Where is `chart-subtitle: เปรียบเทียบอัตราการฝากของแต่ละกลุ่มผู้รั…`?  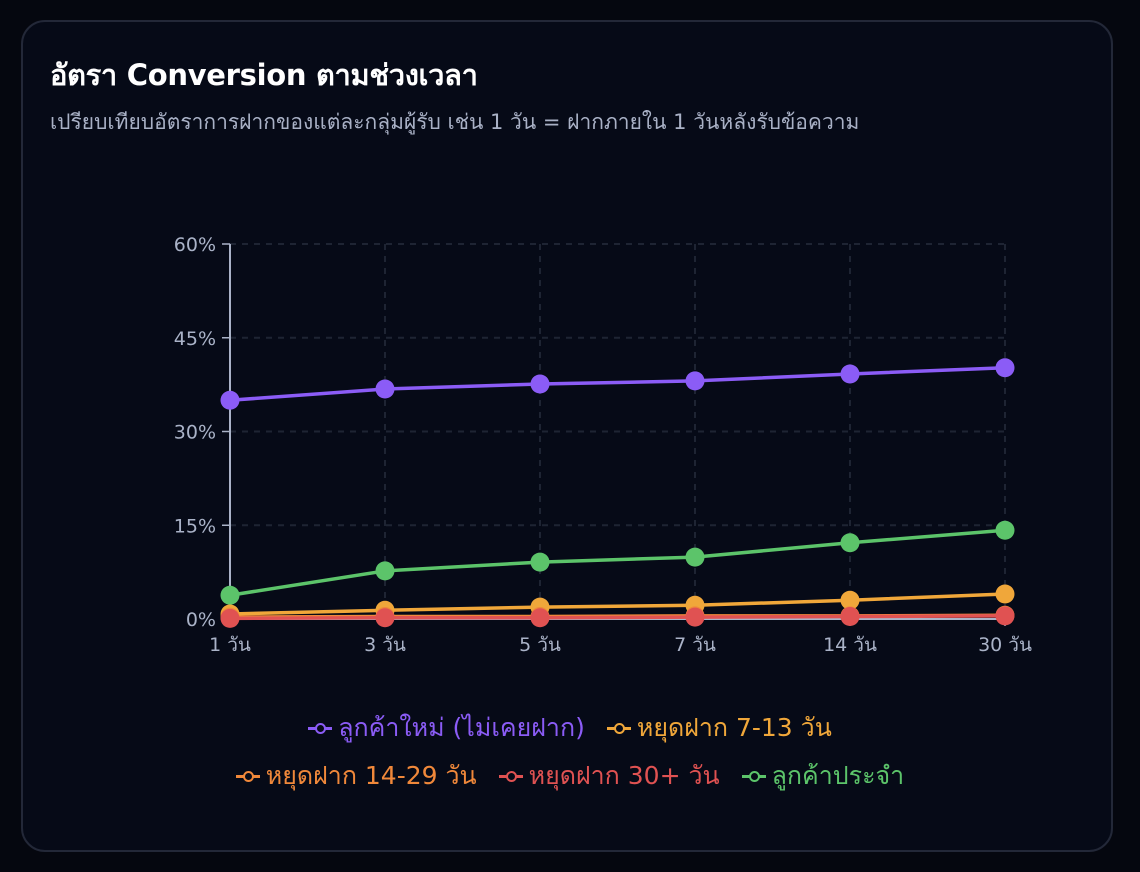
chart-subtitle: เปรียบเทียบอัตราการฝากของแต่ละกลุ่มผู้รั… is located at coordinates (455, 122).